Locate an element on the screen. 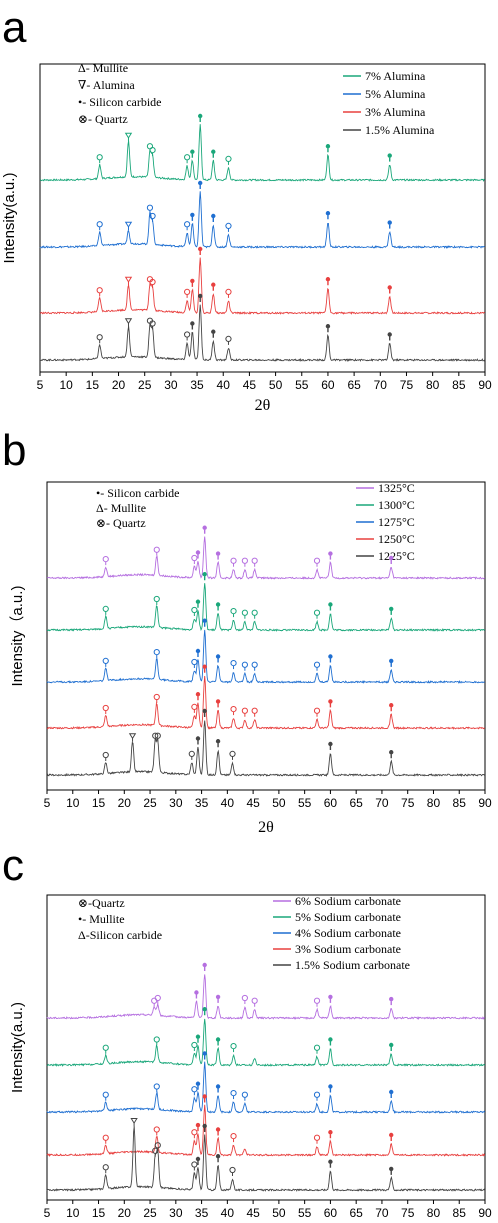 The height and width of the screenshot is (1223, 498). legend-label: 4% Sodium carbonate is located at coordinates (348, 933).